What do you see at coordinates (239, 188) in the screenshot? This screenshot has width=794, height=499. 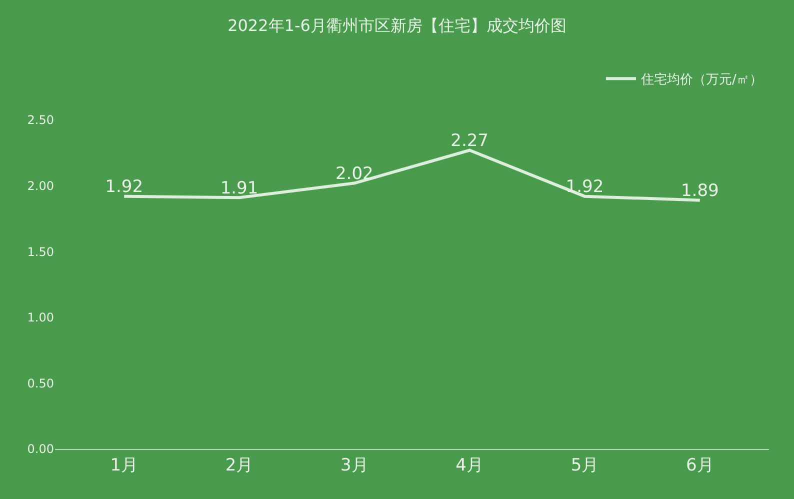 I see `data-label: 1.91` at bounding box center [239, 188].